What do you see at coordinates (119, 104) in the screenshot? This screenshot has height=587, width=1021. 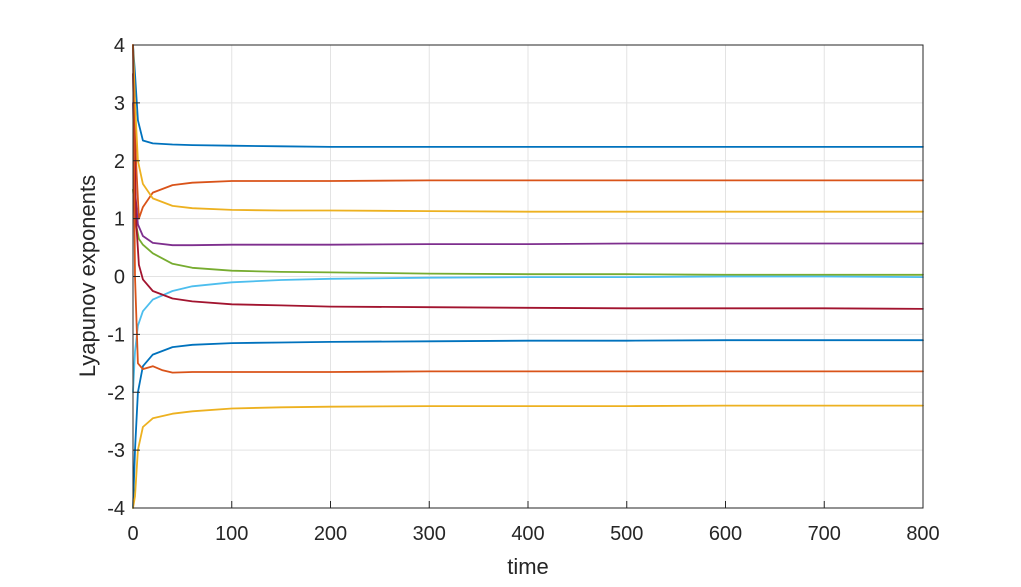 I see `y-tick-label: 3` at bounding box center [119, 104].